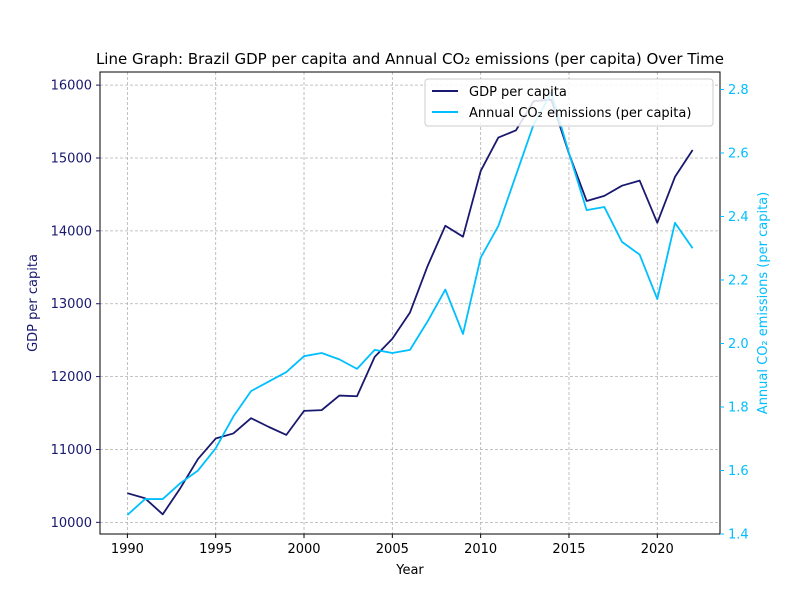 The image size is (800, 600). What do you see at coordinates (71, 523) in the screenshot?
I see `y-left-tick-label: 10000` at bounding box center [71, 523].